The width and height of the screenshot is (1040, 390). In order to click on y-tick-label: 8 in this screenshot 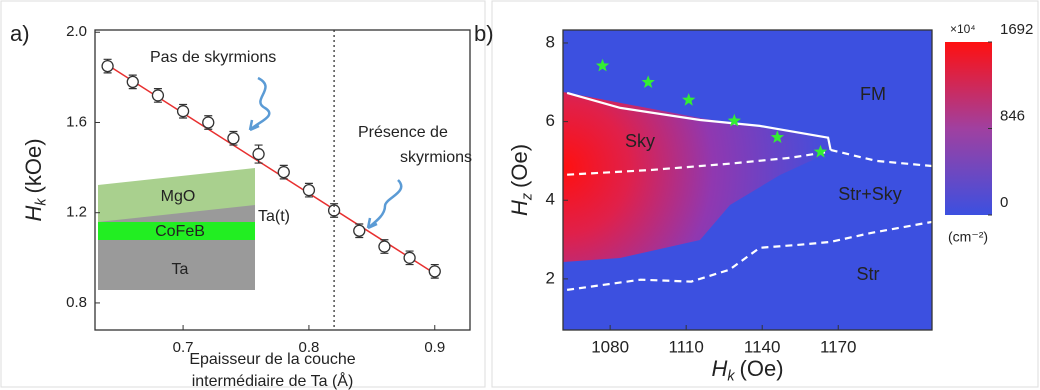, I will do `click(550, 41)`.